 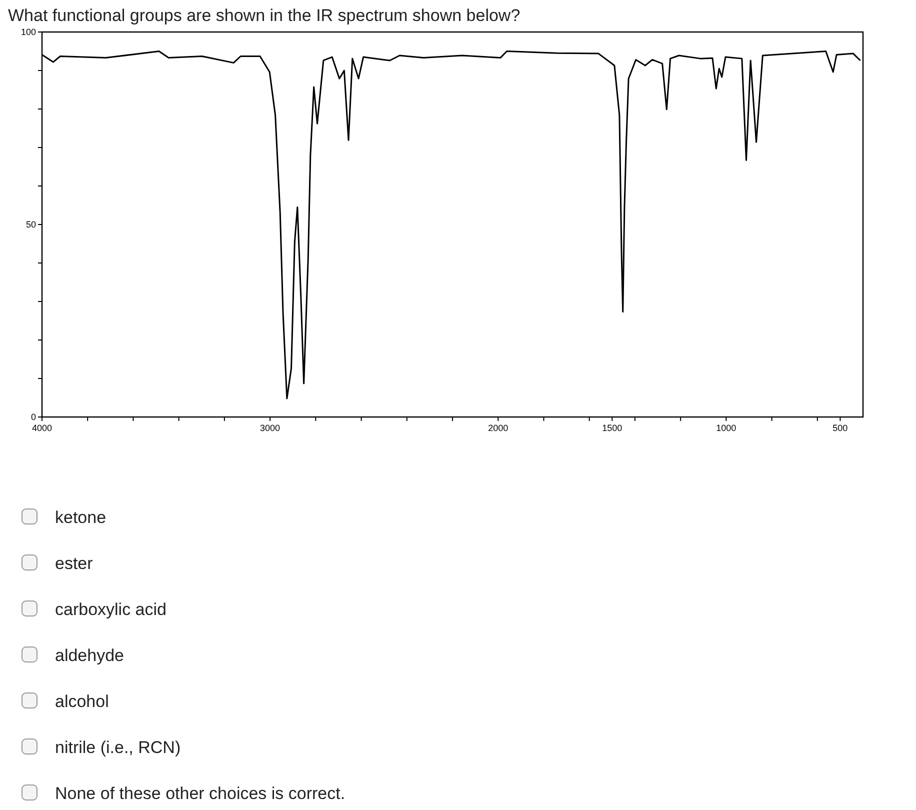 I want to click on x-tick-label: 500, so click(x=840, y=428).